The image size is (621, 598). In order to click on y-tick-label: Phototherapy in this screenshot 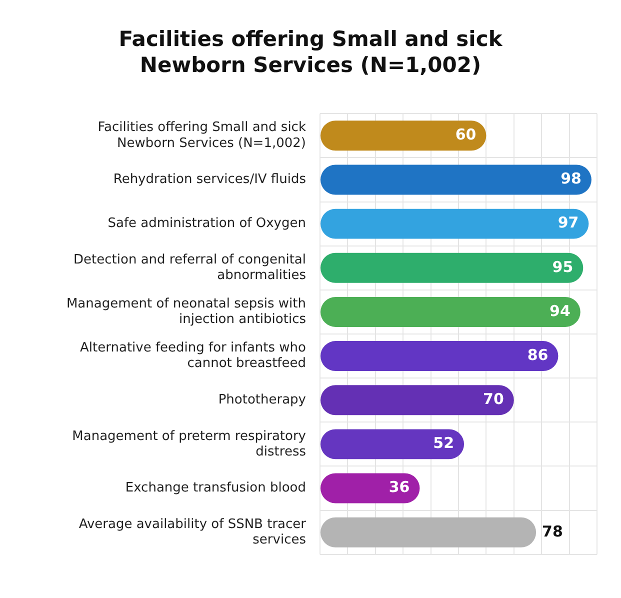, I will do `click(262, 400)`.